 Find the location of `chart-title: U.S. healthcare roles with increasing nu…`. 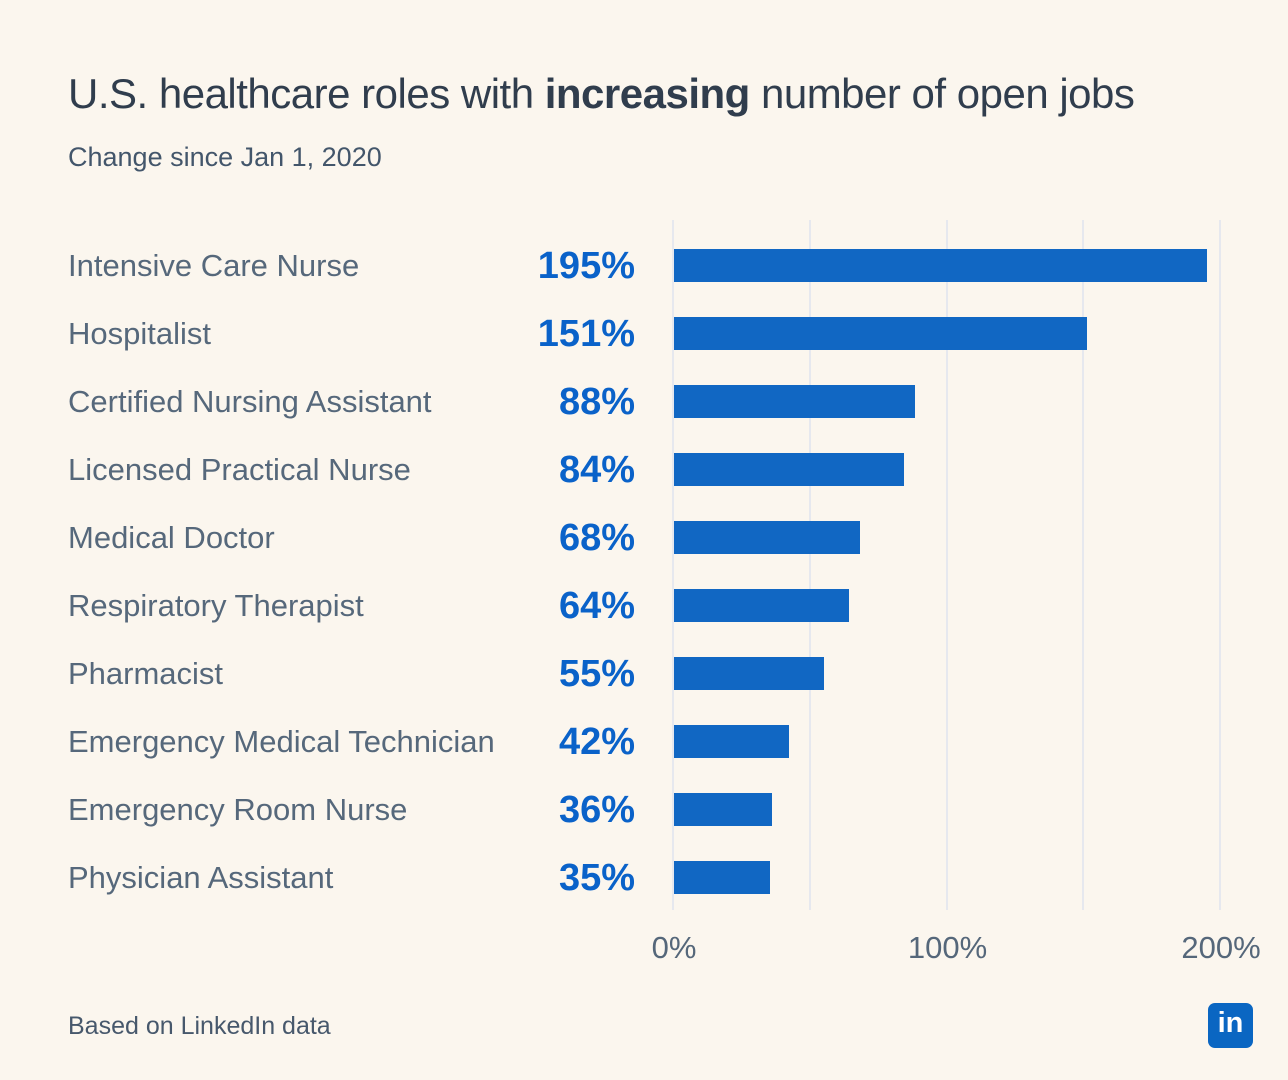

chart-title: U.S. healthcare roles with increasing nu… is located at coordinates (601, 94).